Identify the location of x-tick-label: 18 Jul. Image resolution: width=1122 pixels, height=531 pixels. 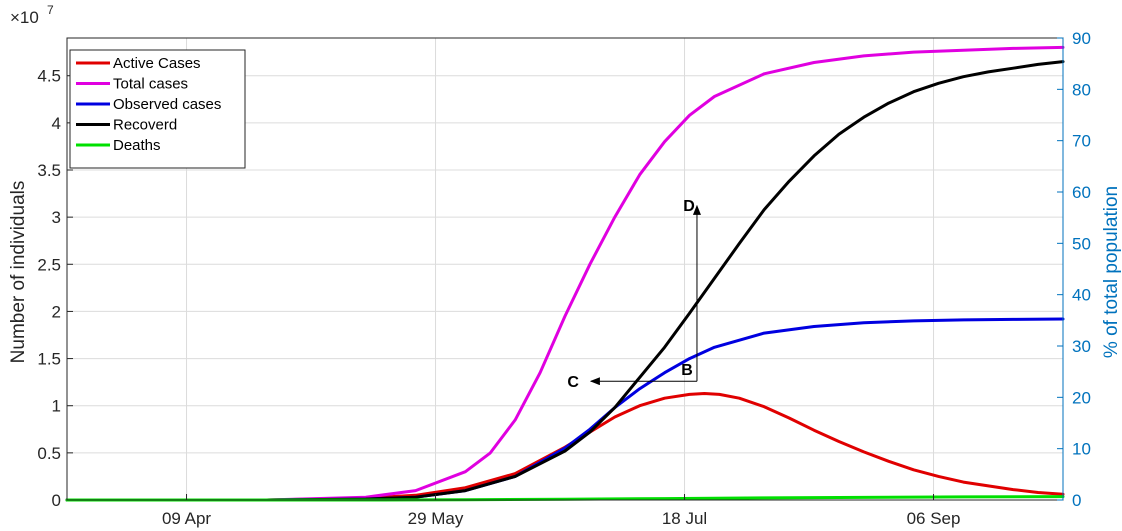
(684, 518).